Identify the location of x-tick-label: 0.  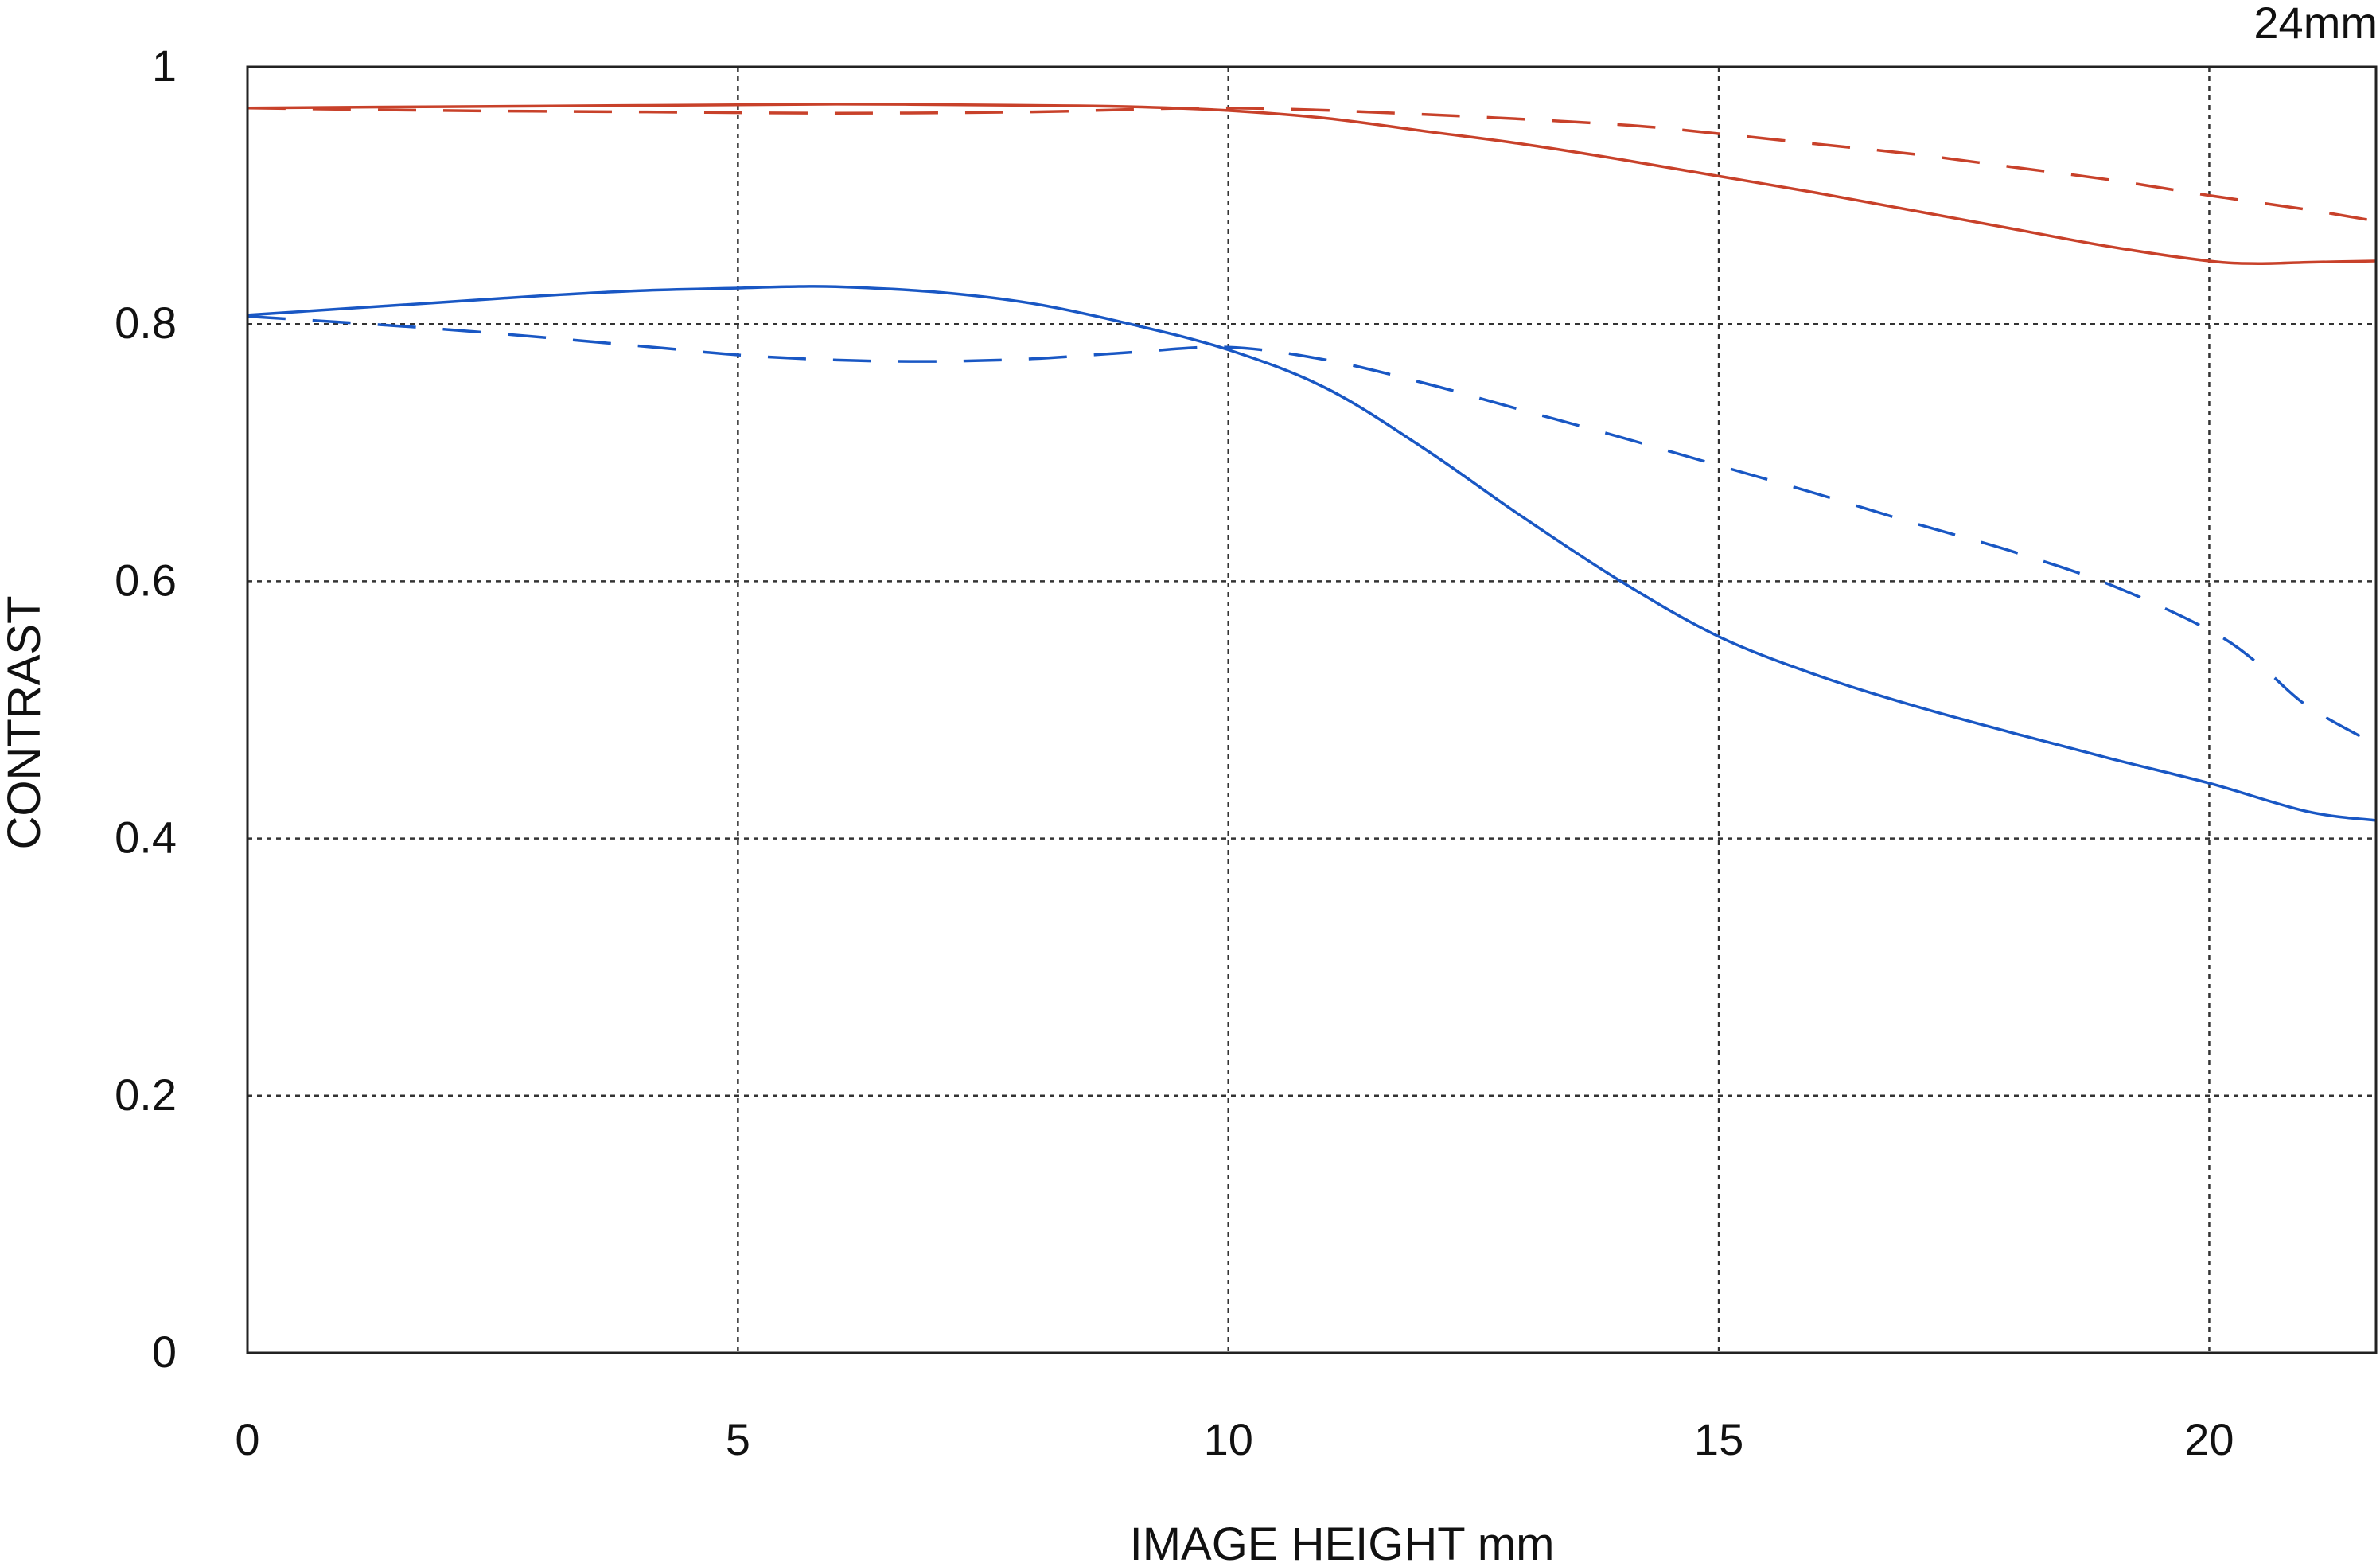
(247, 1439).